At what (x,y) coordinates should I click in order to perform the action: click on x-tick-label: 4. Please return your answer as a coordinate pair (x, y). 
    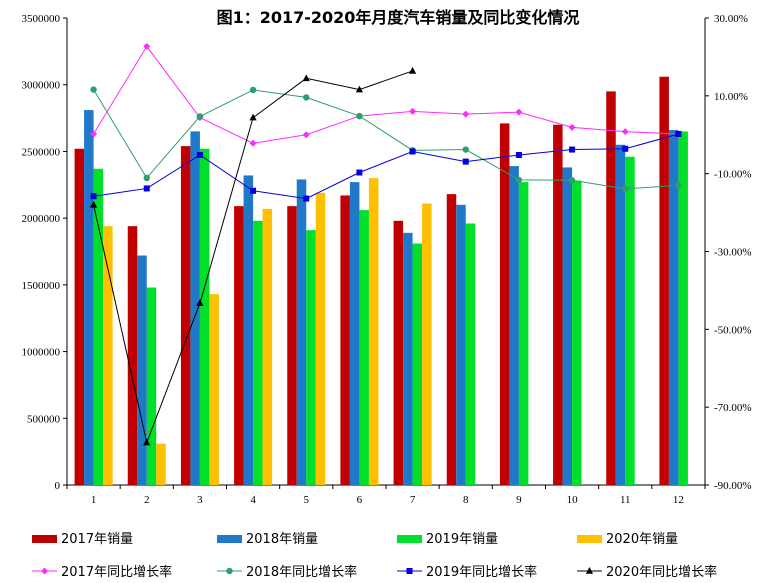
    Looking at the image, I should click on (253, 500).